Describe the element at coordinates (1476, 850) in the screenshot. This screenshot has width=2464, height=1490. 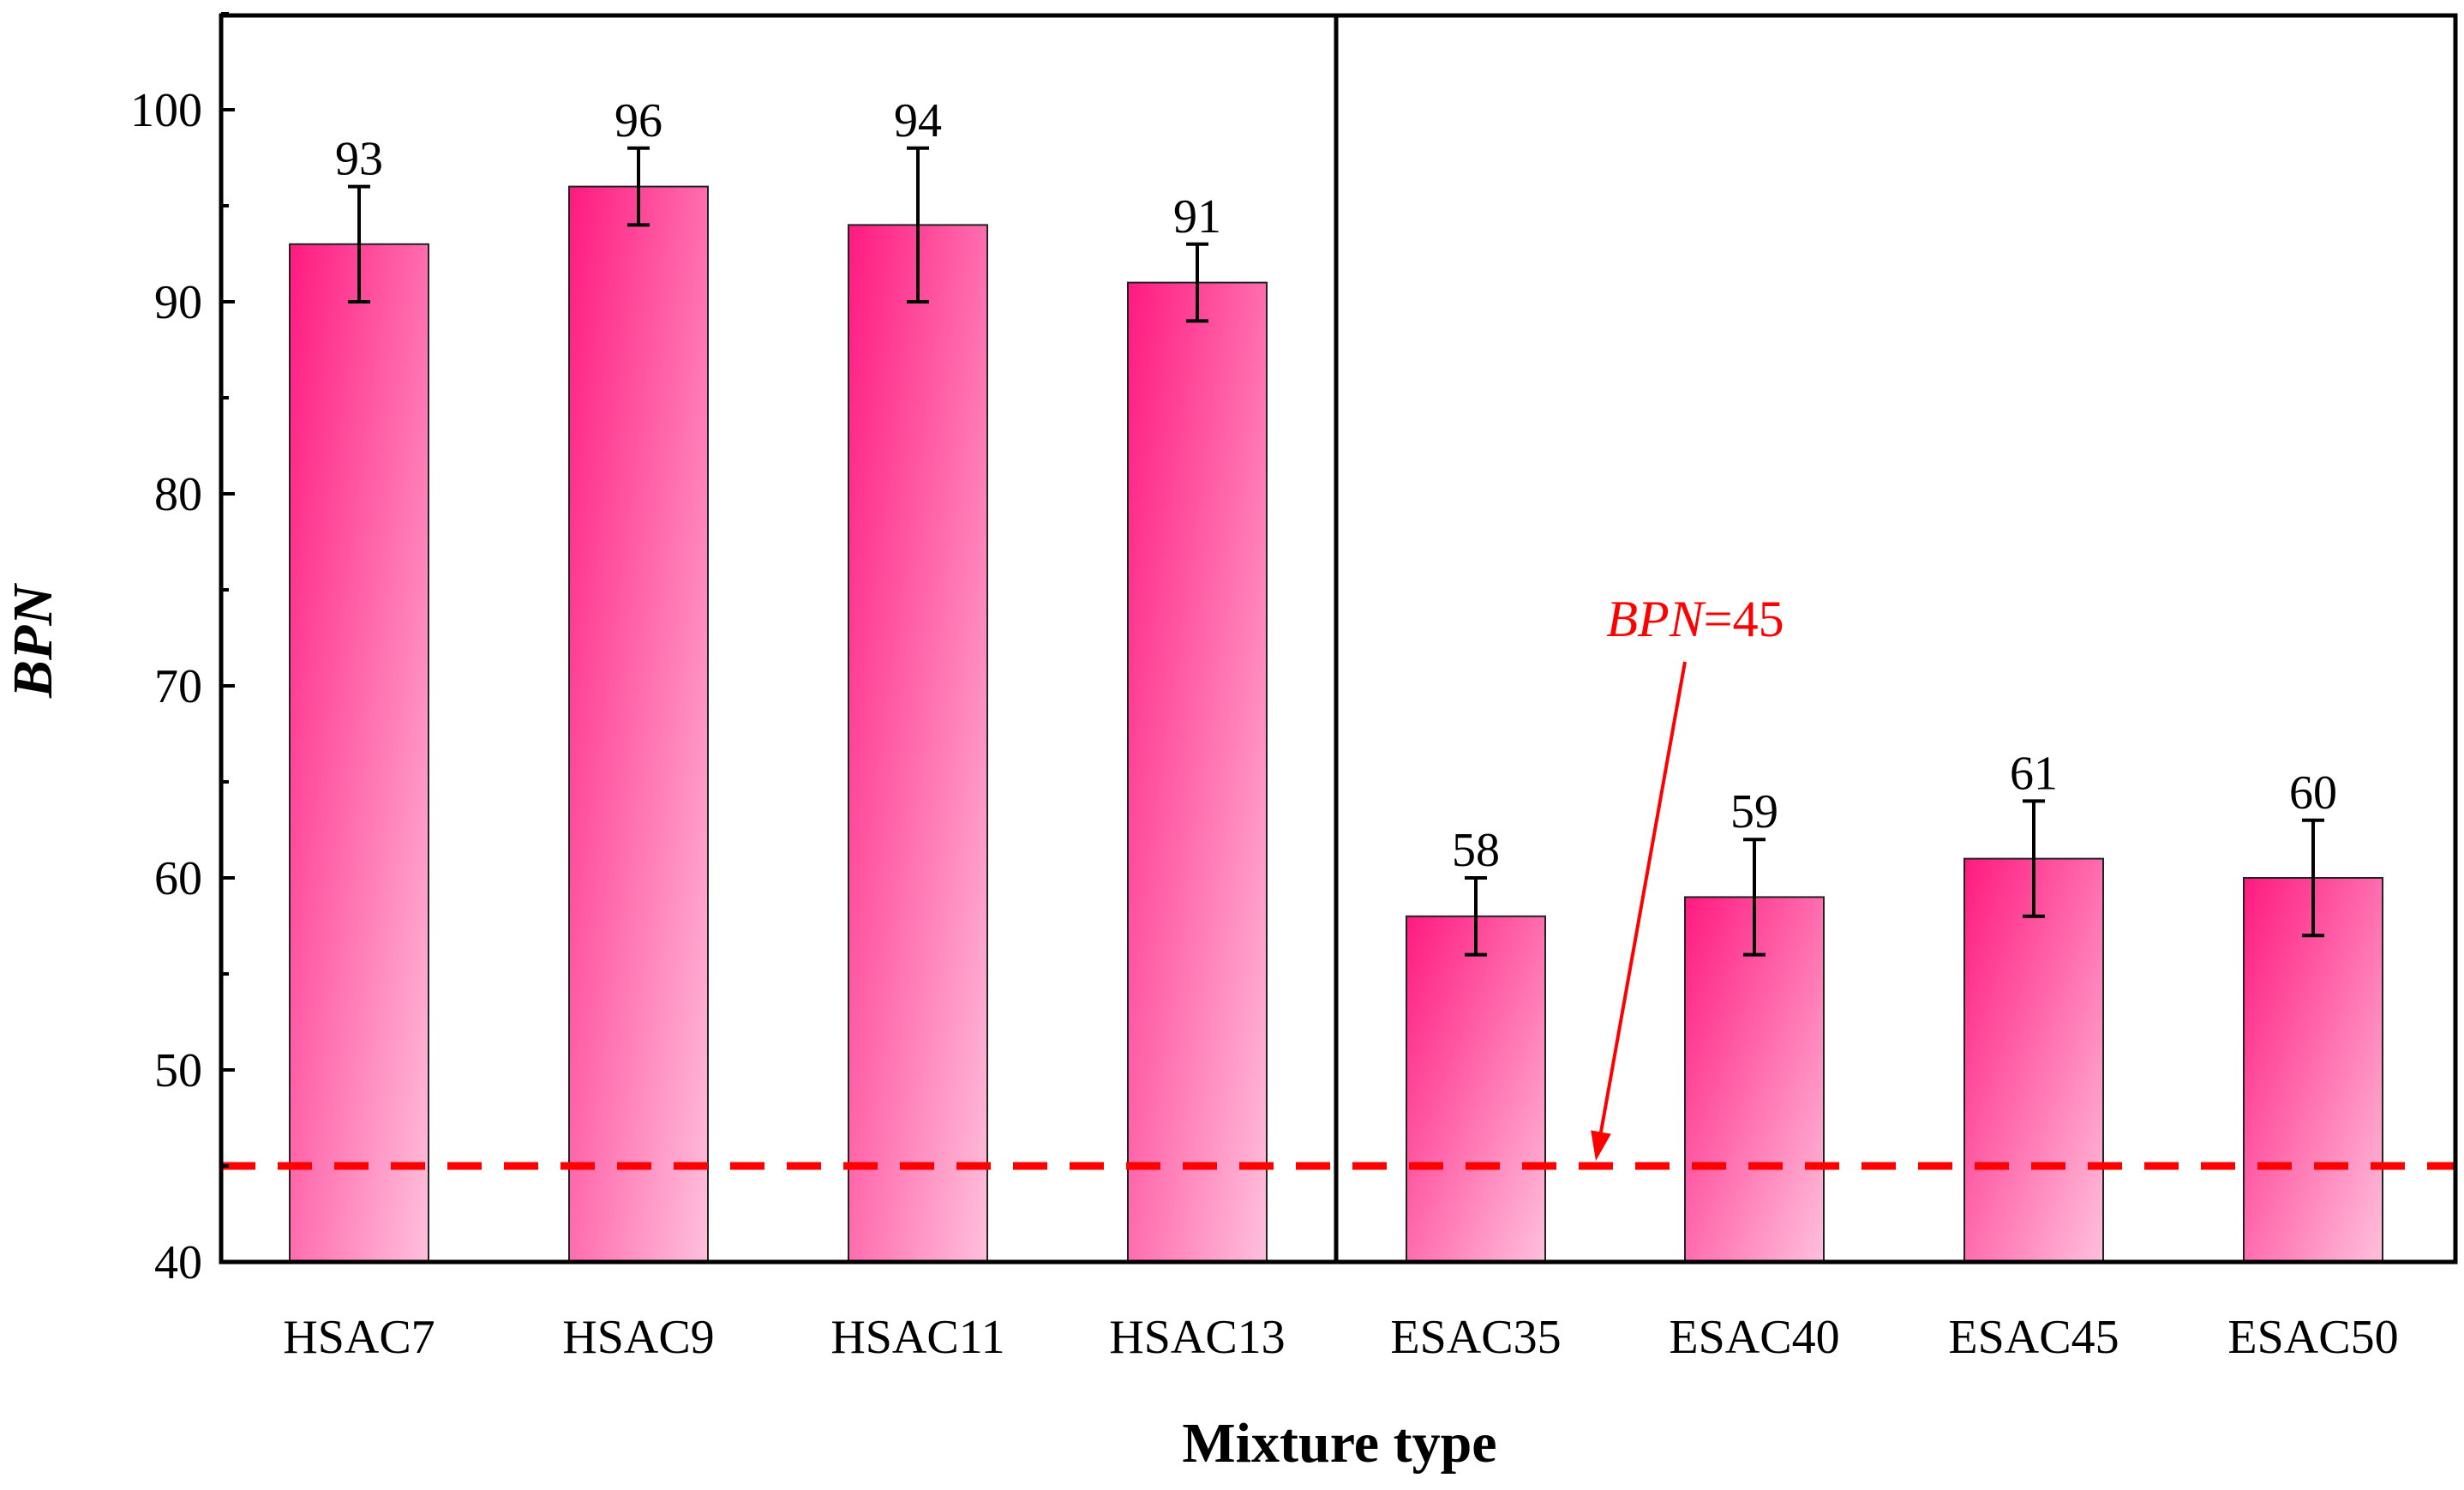
I see `value-label-esac35: 58` at that location.